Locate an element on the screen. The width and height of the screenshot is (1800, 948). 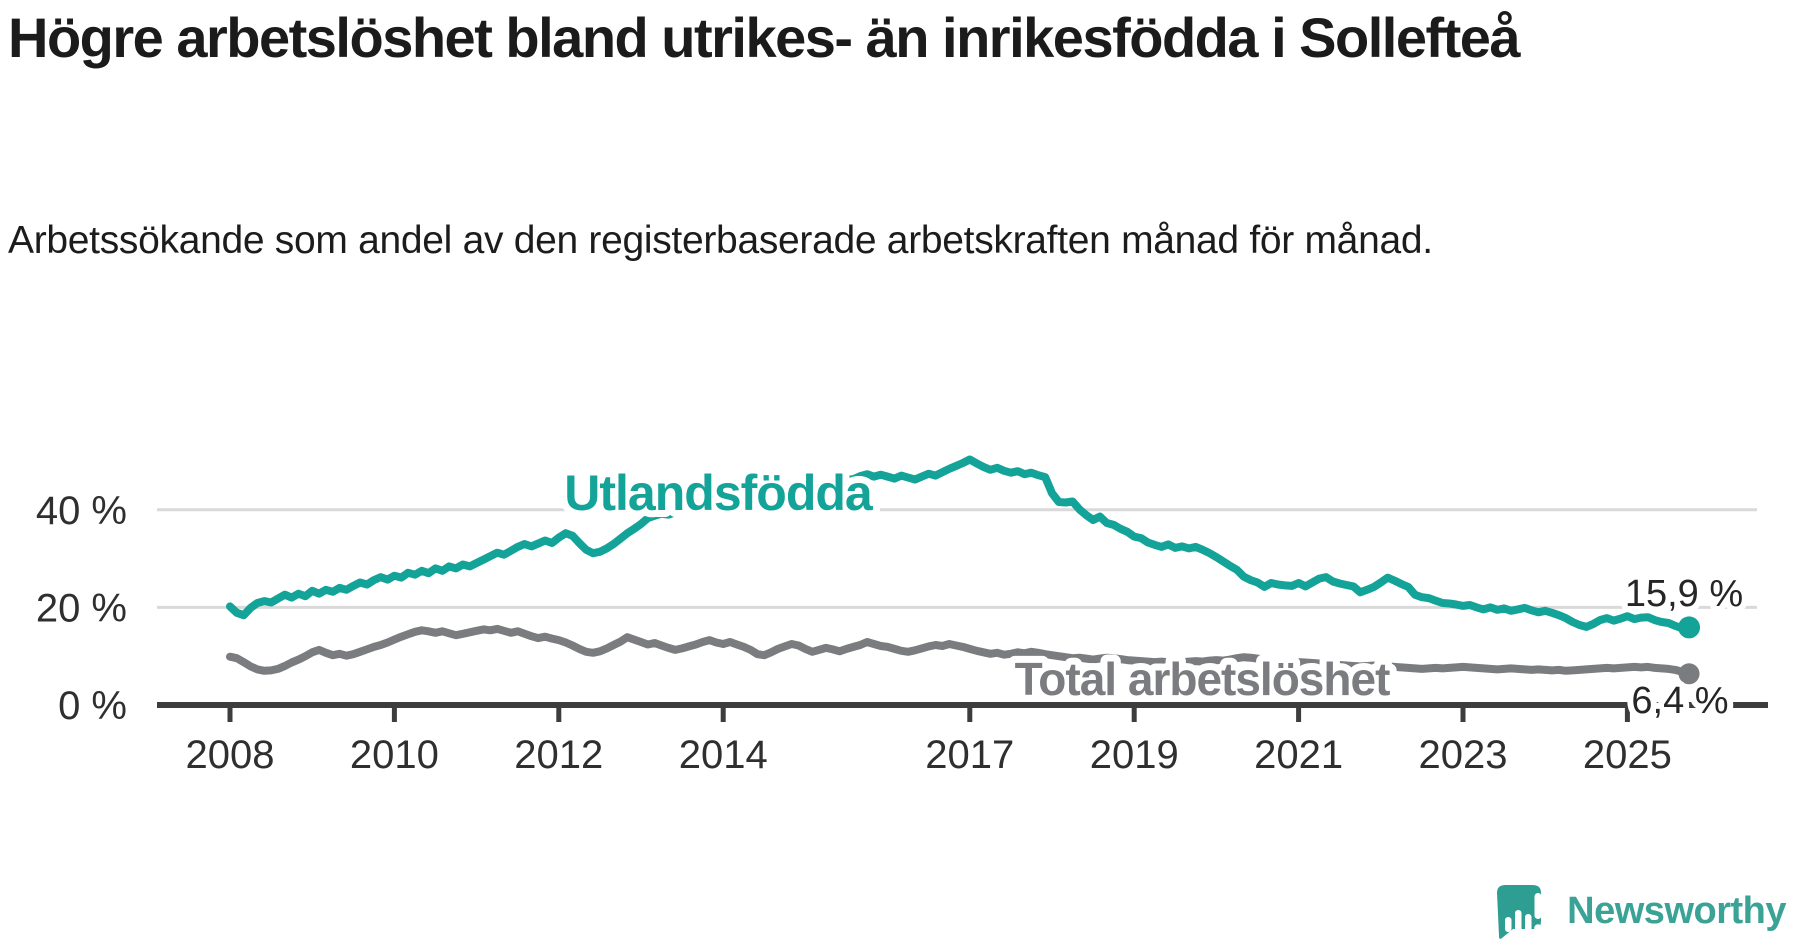
x-tick-label-2017: 2017 is located at coordinates (969, 755).